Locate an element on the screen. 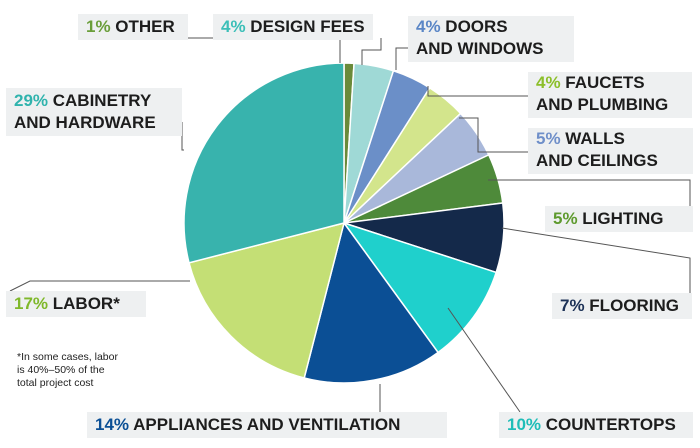 The image size is (700, 448). slice-label-line-1: 5% WALLS is located at coordinates (580, 138).